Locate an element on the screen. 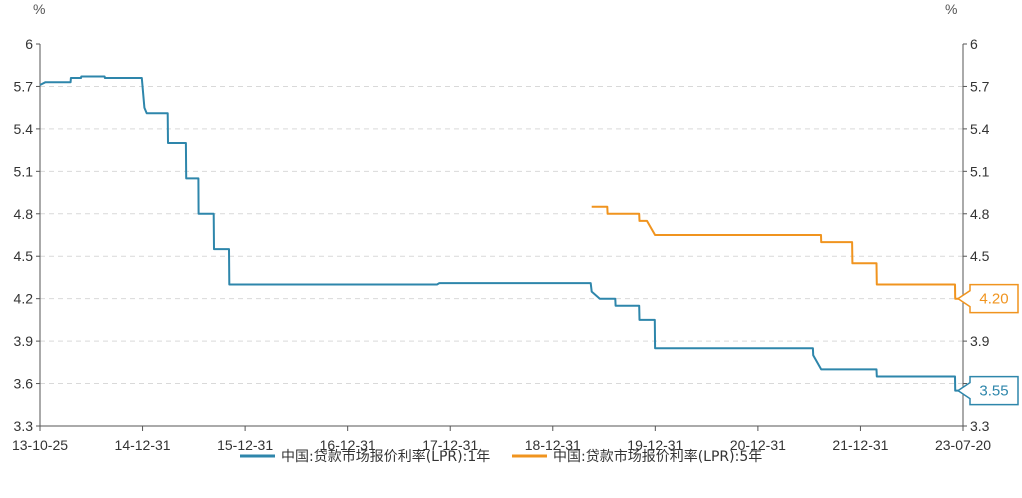  legend-item-5y: 中国:贷款市场报价利率(LPR):5年 is located at coordinates (637, 456).